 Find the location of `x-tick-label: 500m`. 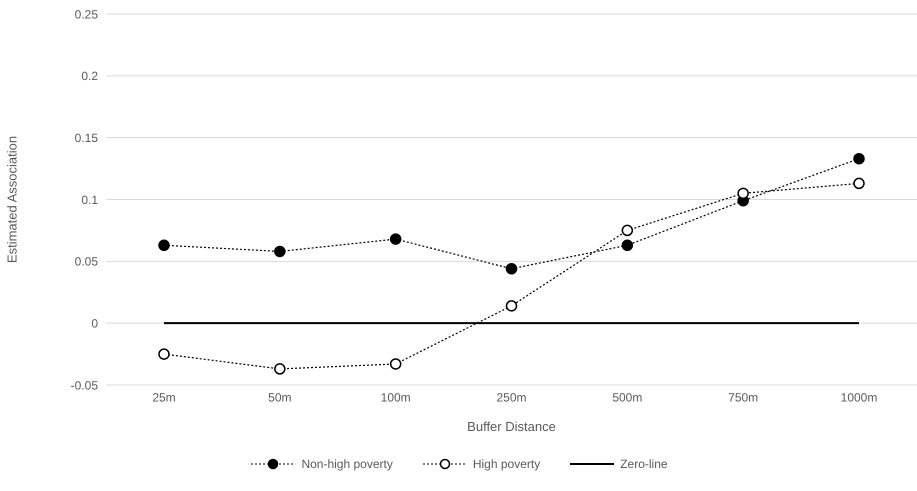

x-tick-label: 500m is located at coordinates (627, 397).